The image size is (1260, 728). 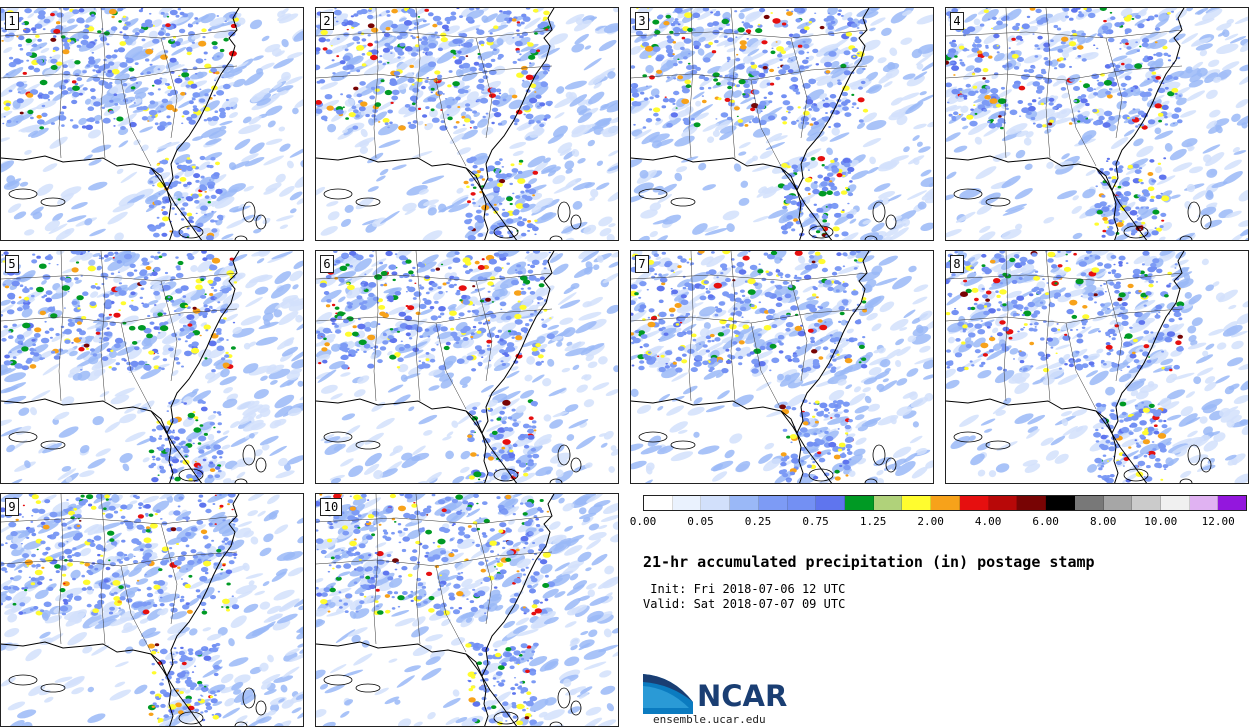 What do you see at coordinates (12, 507) in the screenshot?
I see `panel-number-label: 9` at bounding box center [12, 507].